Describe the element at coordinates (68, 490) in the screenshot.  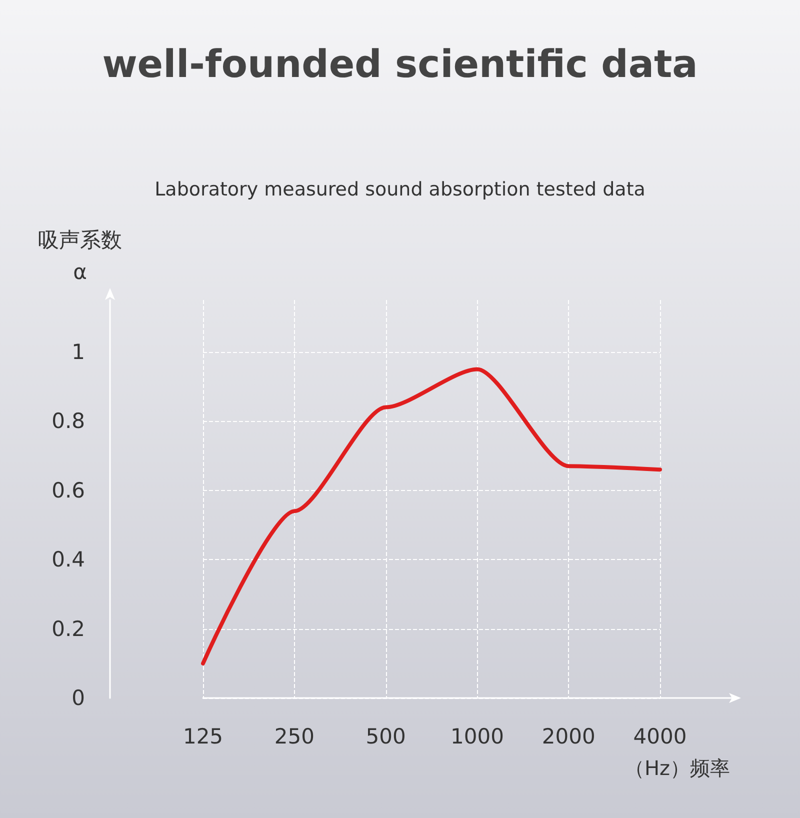
I see `y-tick-label: 0.6` at that location.